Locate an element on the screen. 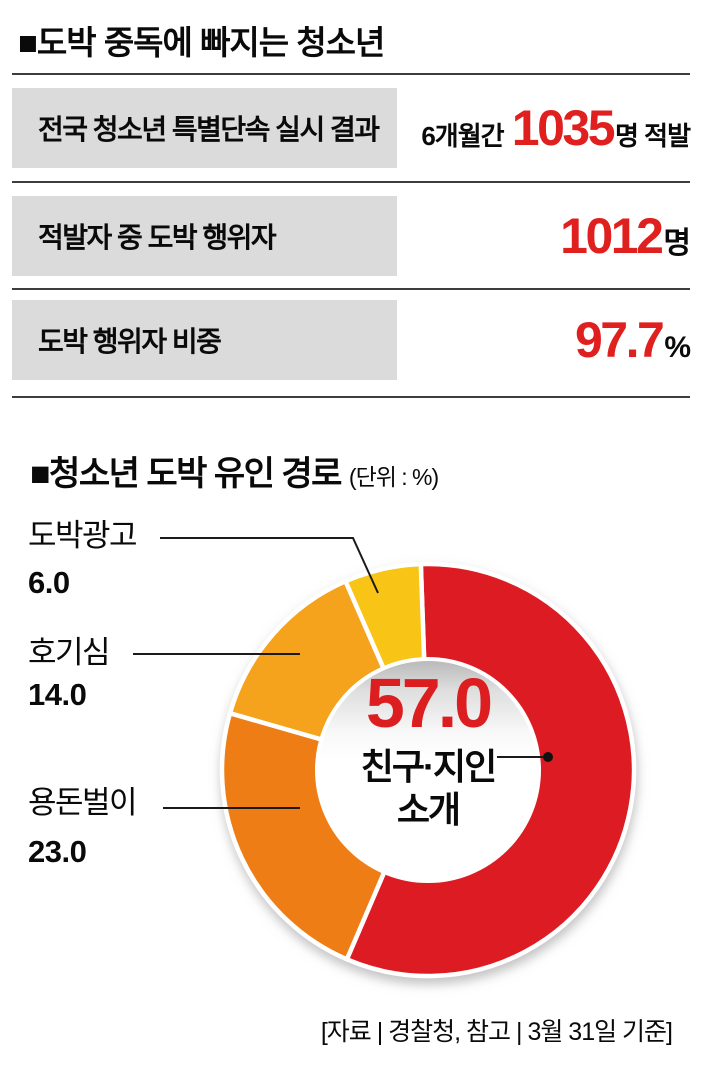 The height and width of the screenshot is (1075, 702). stat-value-prefix: 6개월간 is located at coordinates (465, 136).